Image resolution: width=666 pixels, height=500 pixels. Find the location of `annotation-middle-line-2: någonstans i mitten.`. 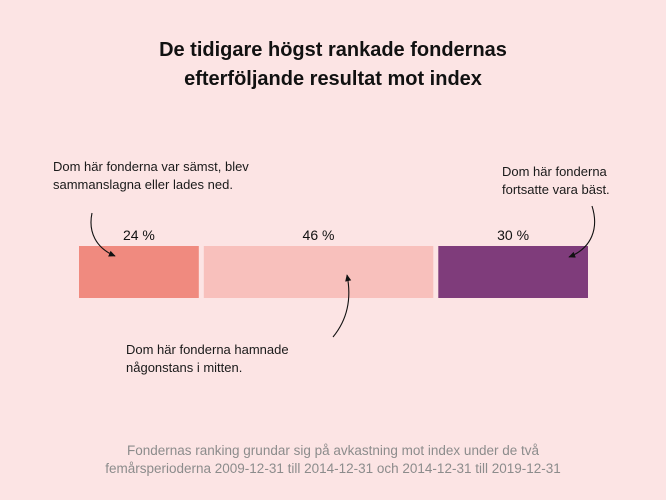

annotation-middle-line-2: någonstans i mitten. is located at coordinates (184, 367).